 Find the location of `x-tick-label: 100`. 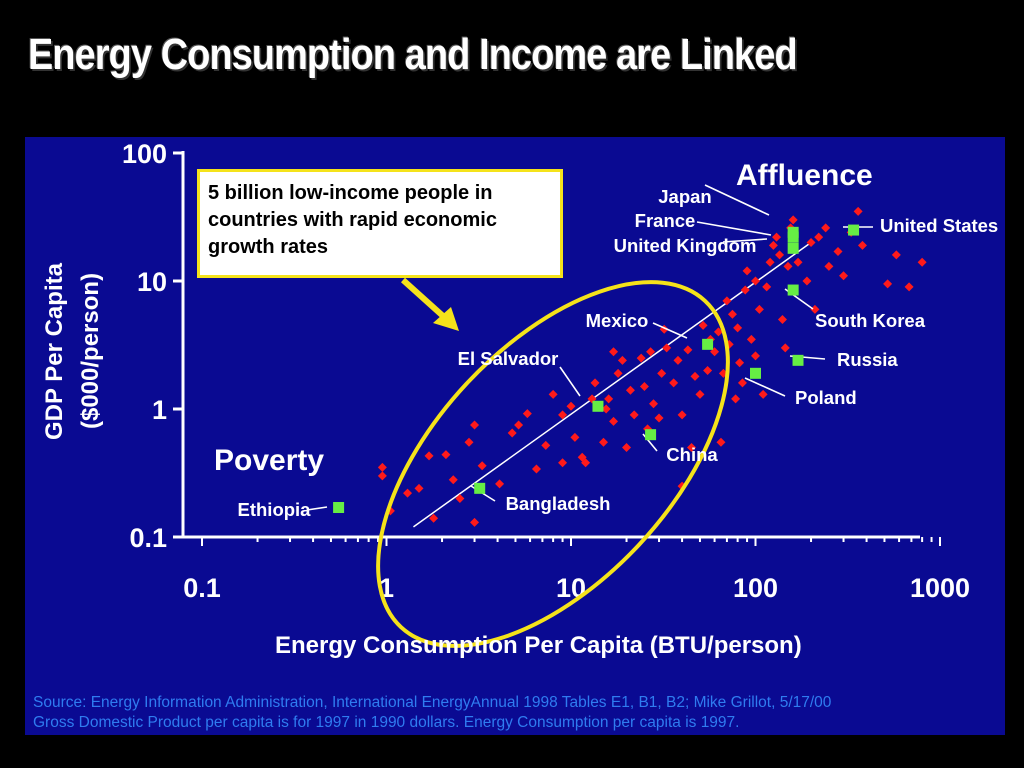

x-tick-label: 100 is located at coordinates (755, 588).